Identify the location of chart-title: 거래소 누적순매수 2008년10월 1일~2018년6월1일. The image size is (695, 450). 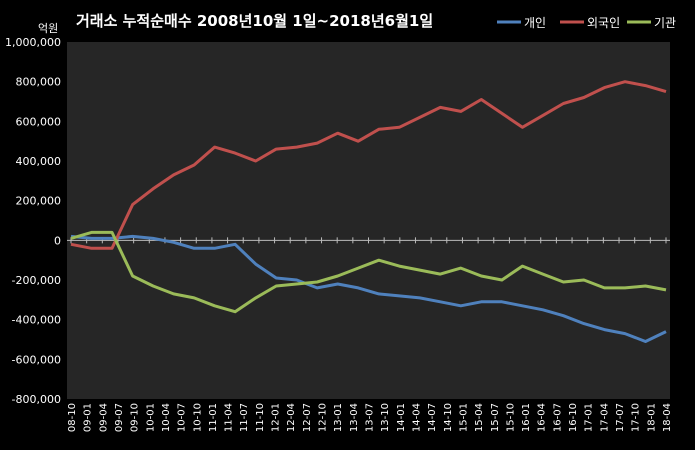
(254, 21).